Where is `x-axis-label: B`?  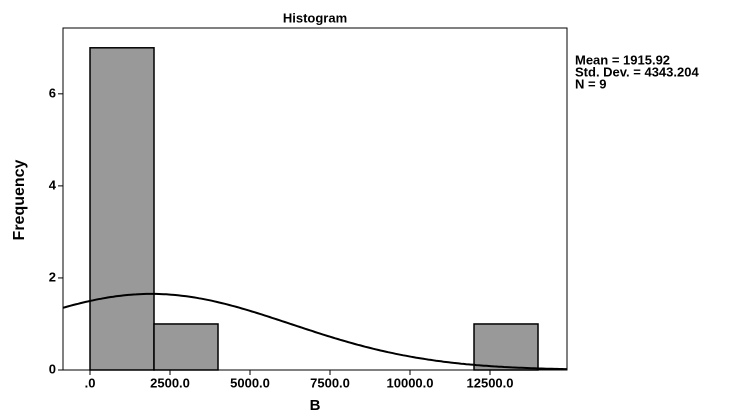
x-axis-label: B is located at coordinates (315, 405).